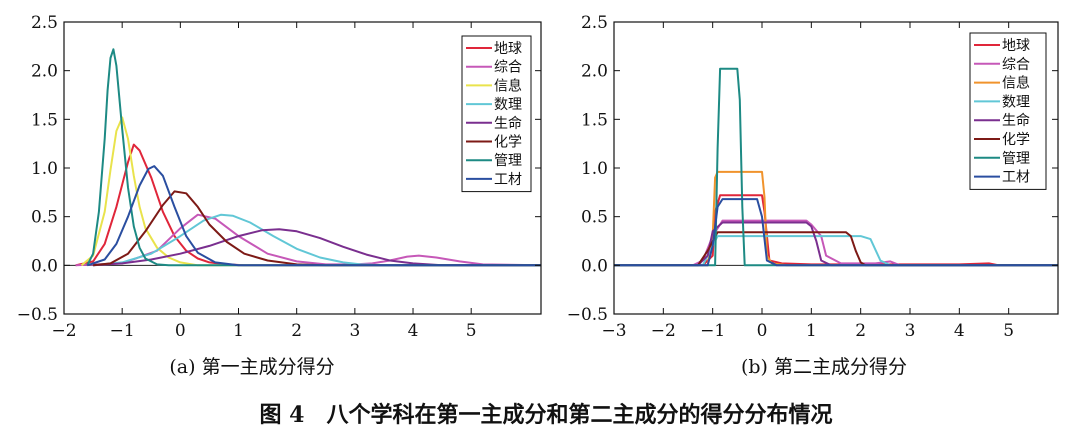  Describe the element at coordinates (251, 367) in the screenshot. I see `subcaption-a: (a) 第一主成分得分` at that location.